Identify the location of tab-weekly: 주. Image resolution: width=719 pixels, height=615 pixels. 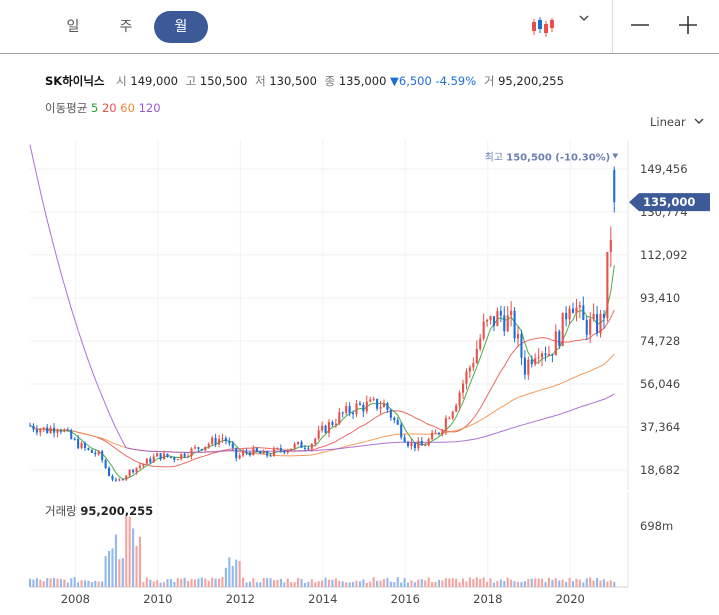
(126, 27).